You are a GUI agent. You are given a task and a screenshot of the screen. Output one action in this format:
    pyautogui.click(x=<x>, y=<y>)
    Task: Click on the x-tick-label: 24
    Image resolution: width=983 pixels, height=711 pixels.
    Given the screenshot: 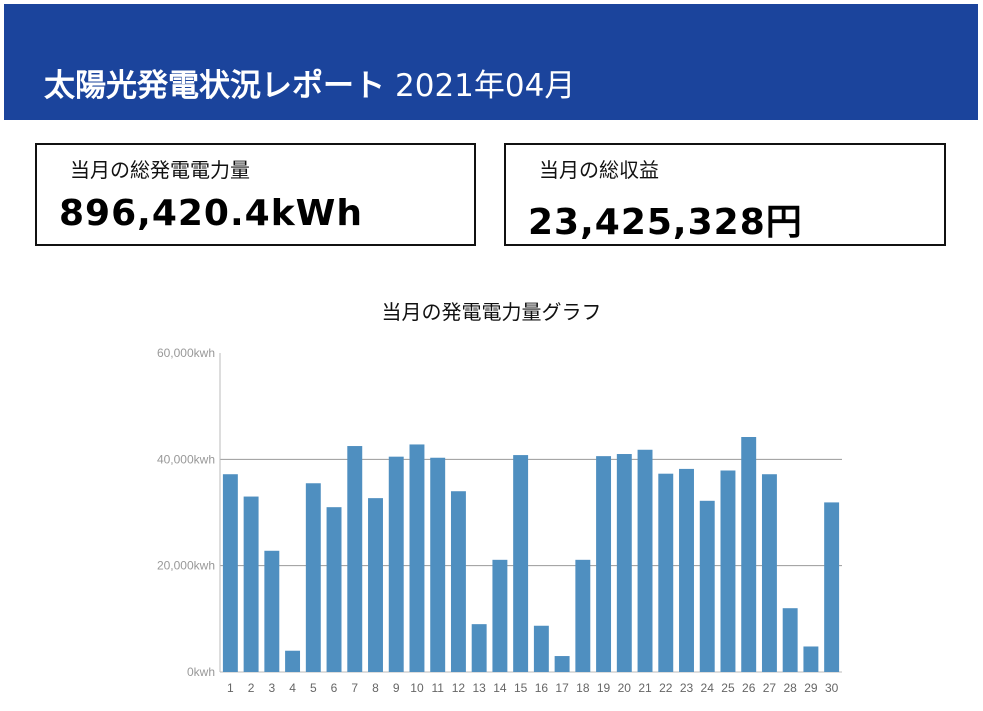 What is the action you would take?
    pyautogui.click(x=708, y=688)
    